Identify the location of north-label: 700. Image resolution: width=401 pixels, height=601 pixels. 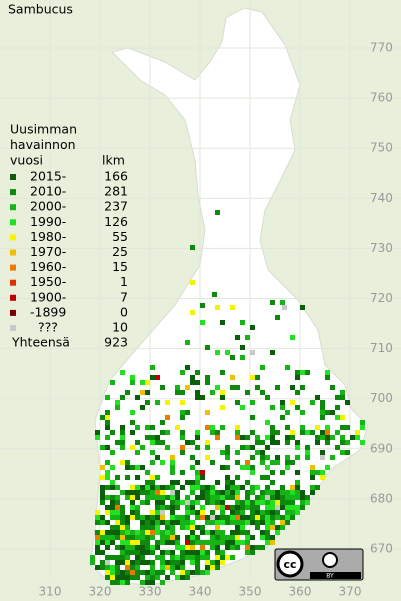
(381, 398).